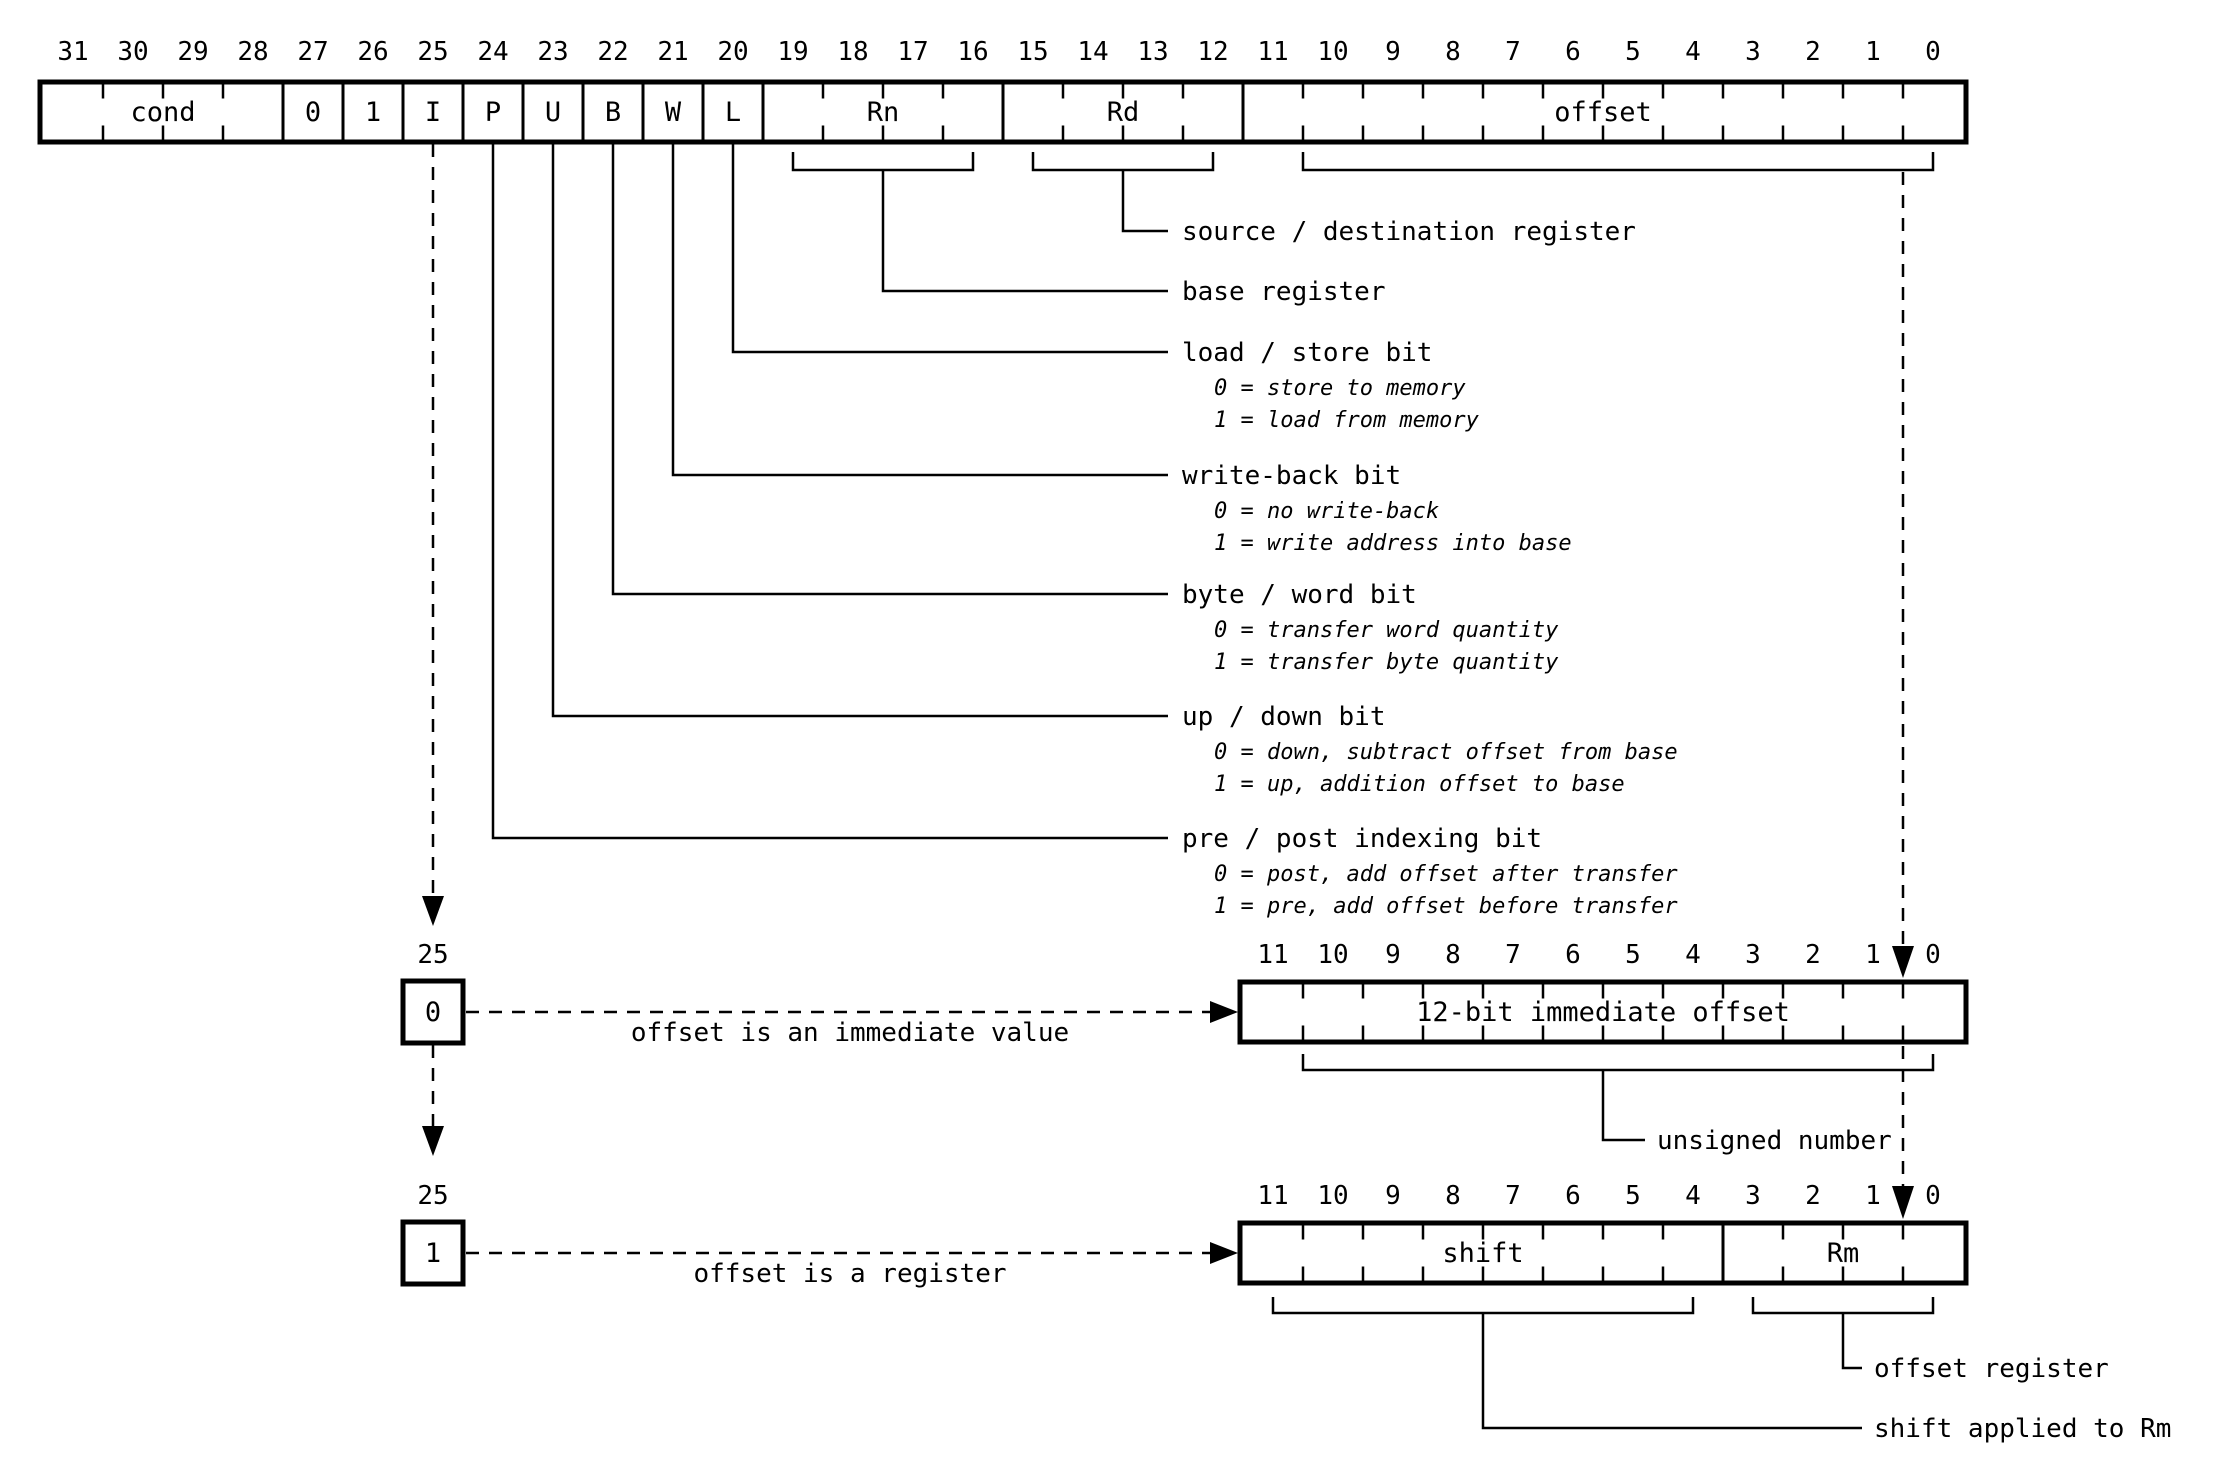 The height and width of the screenshot is (1483, 2225). Describe the element at coordinates (1123, 112) in the screenshot. I see `field-label-rd: Rd` at that location.